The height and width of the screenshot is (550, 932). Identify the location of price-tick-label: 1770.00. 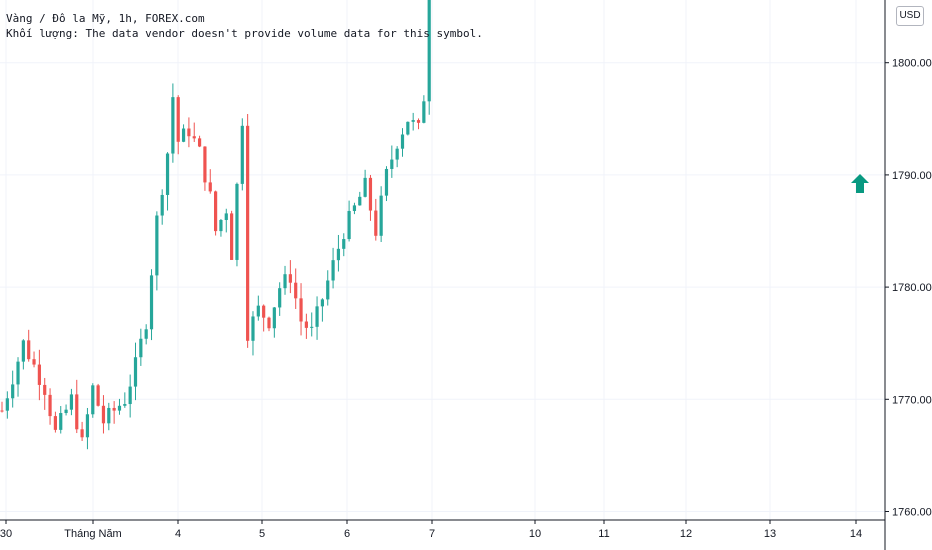
(912, 400).